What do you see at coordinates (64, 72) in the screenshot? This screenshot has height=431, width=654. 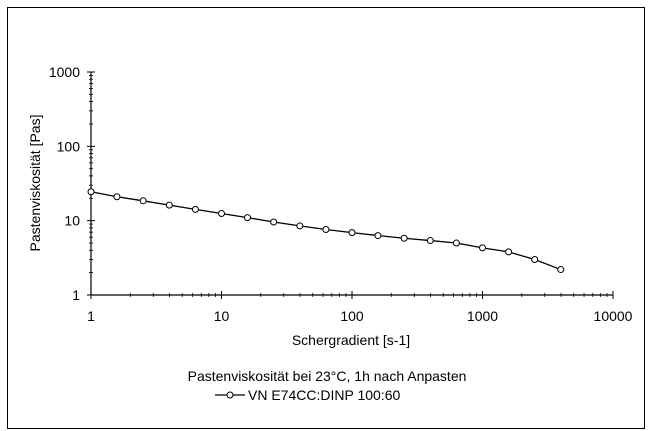 I see `y-tick-label: 1000` at bounding box center [64, 72].